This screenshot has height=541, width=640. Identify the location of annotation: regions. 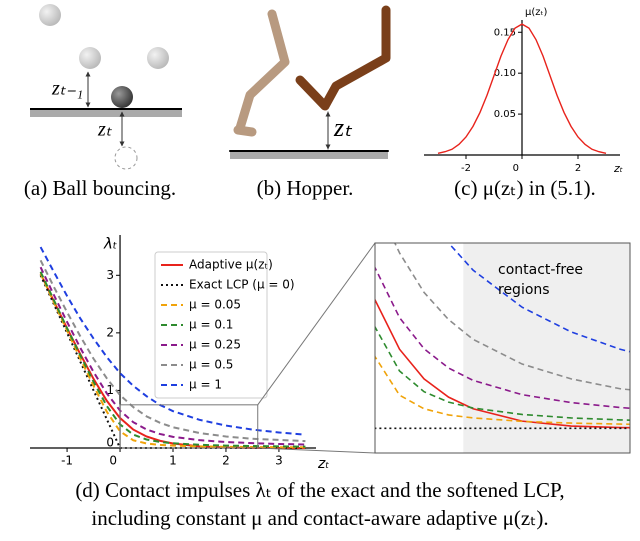
(524, 290).